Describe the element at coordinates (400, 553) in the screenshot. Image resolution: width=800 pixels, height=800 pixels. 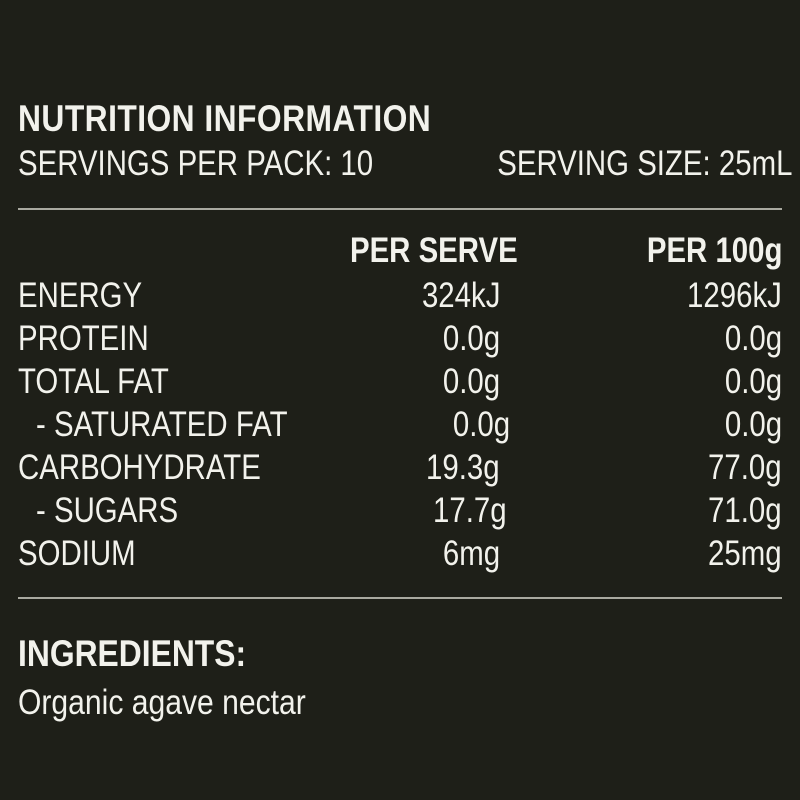
I see `table-row: SODIUM 6mg 25mg` at that location.